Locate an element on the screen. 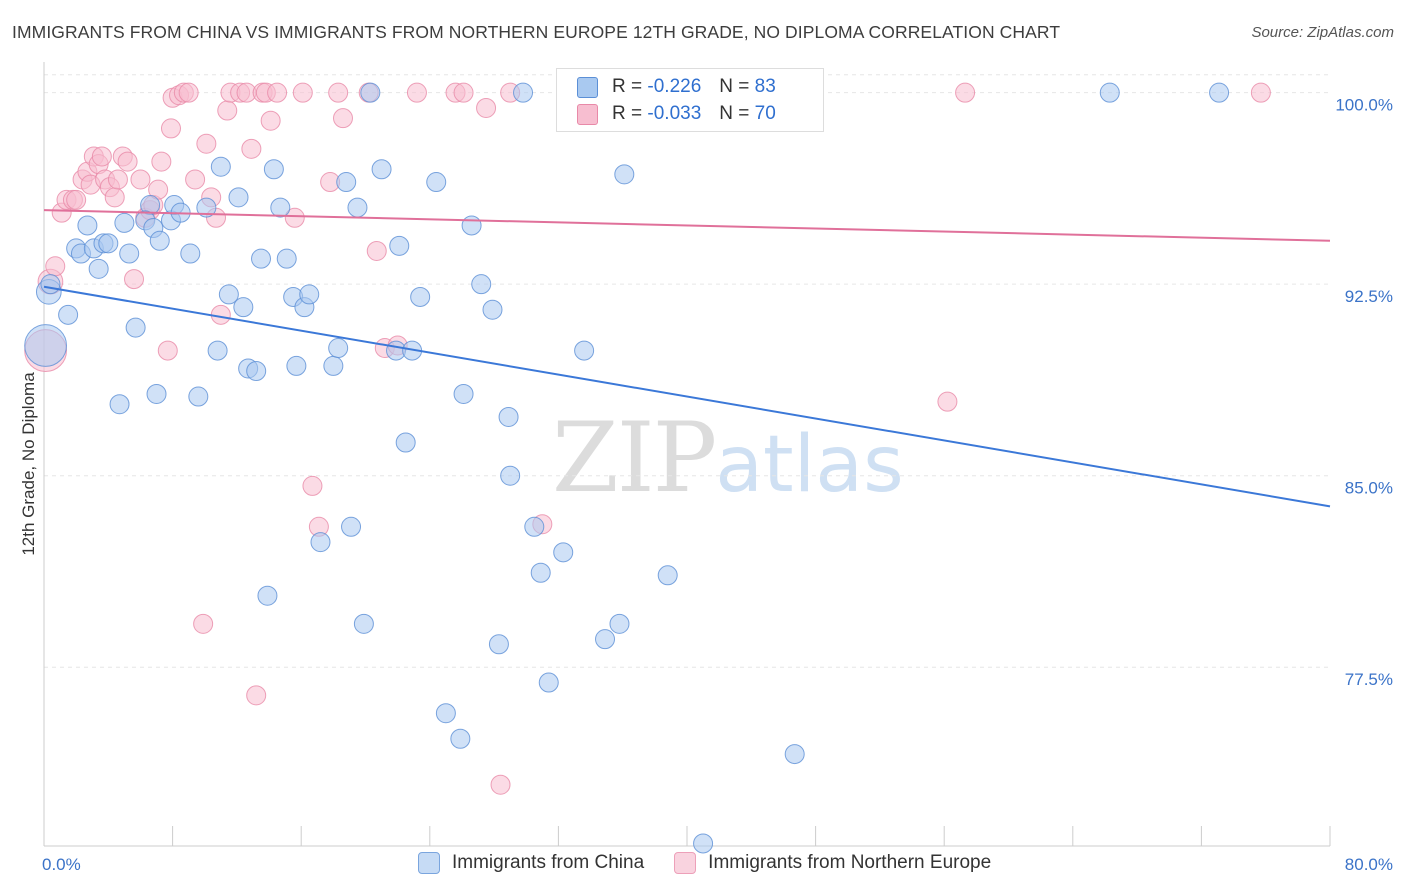  legend-china-label: Immigrants from China is located at coordinates (548, 862).